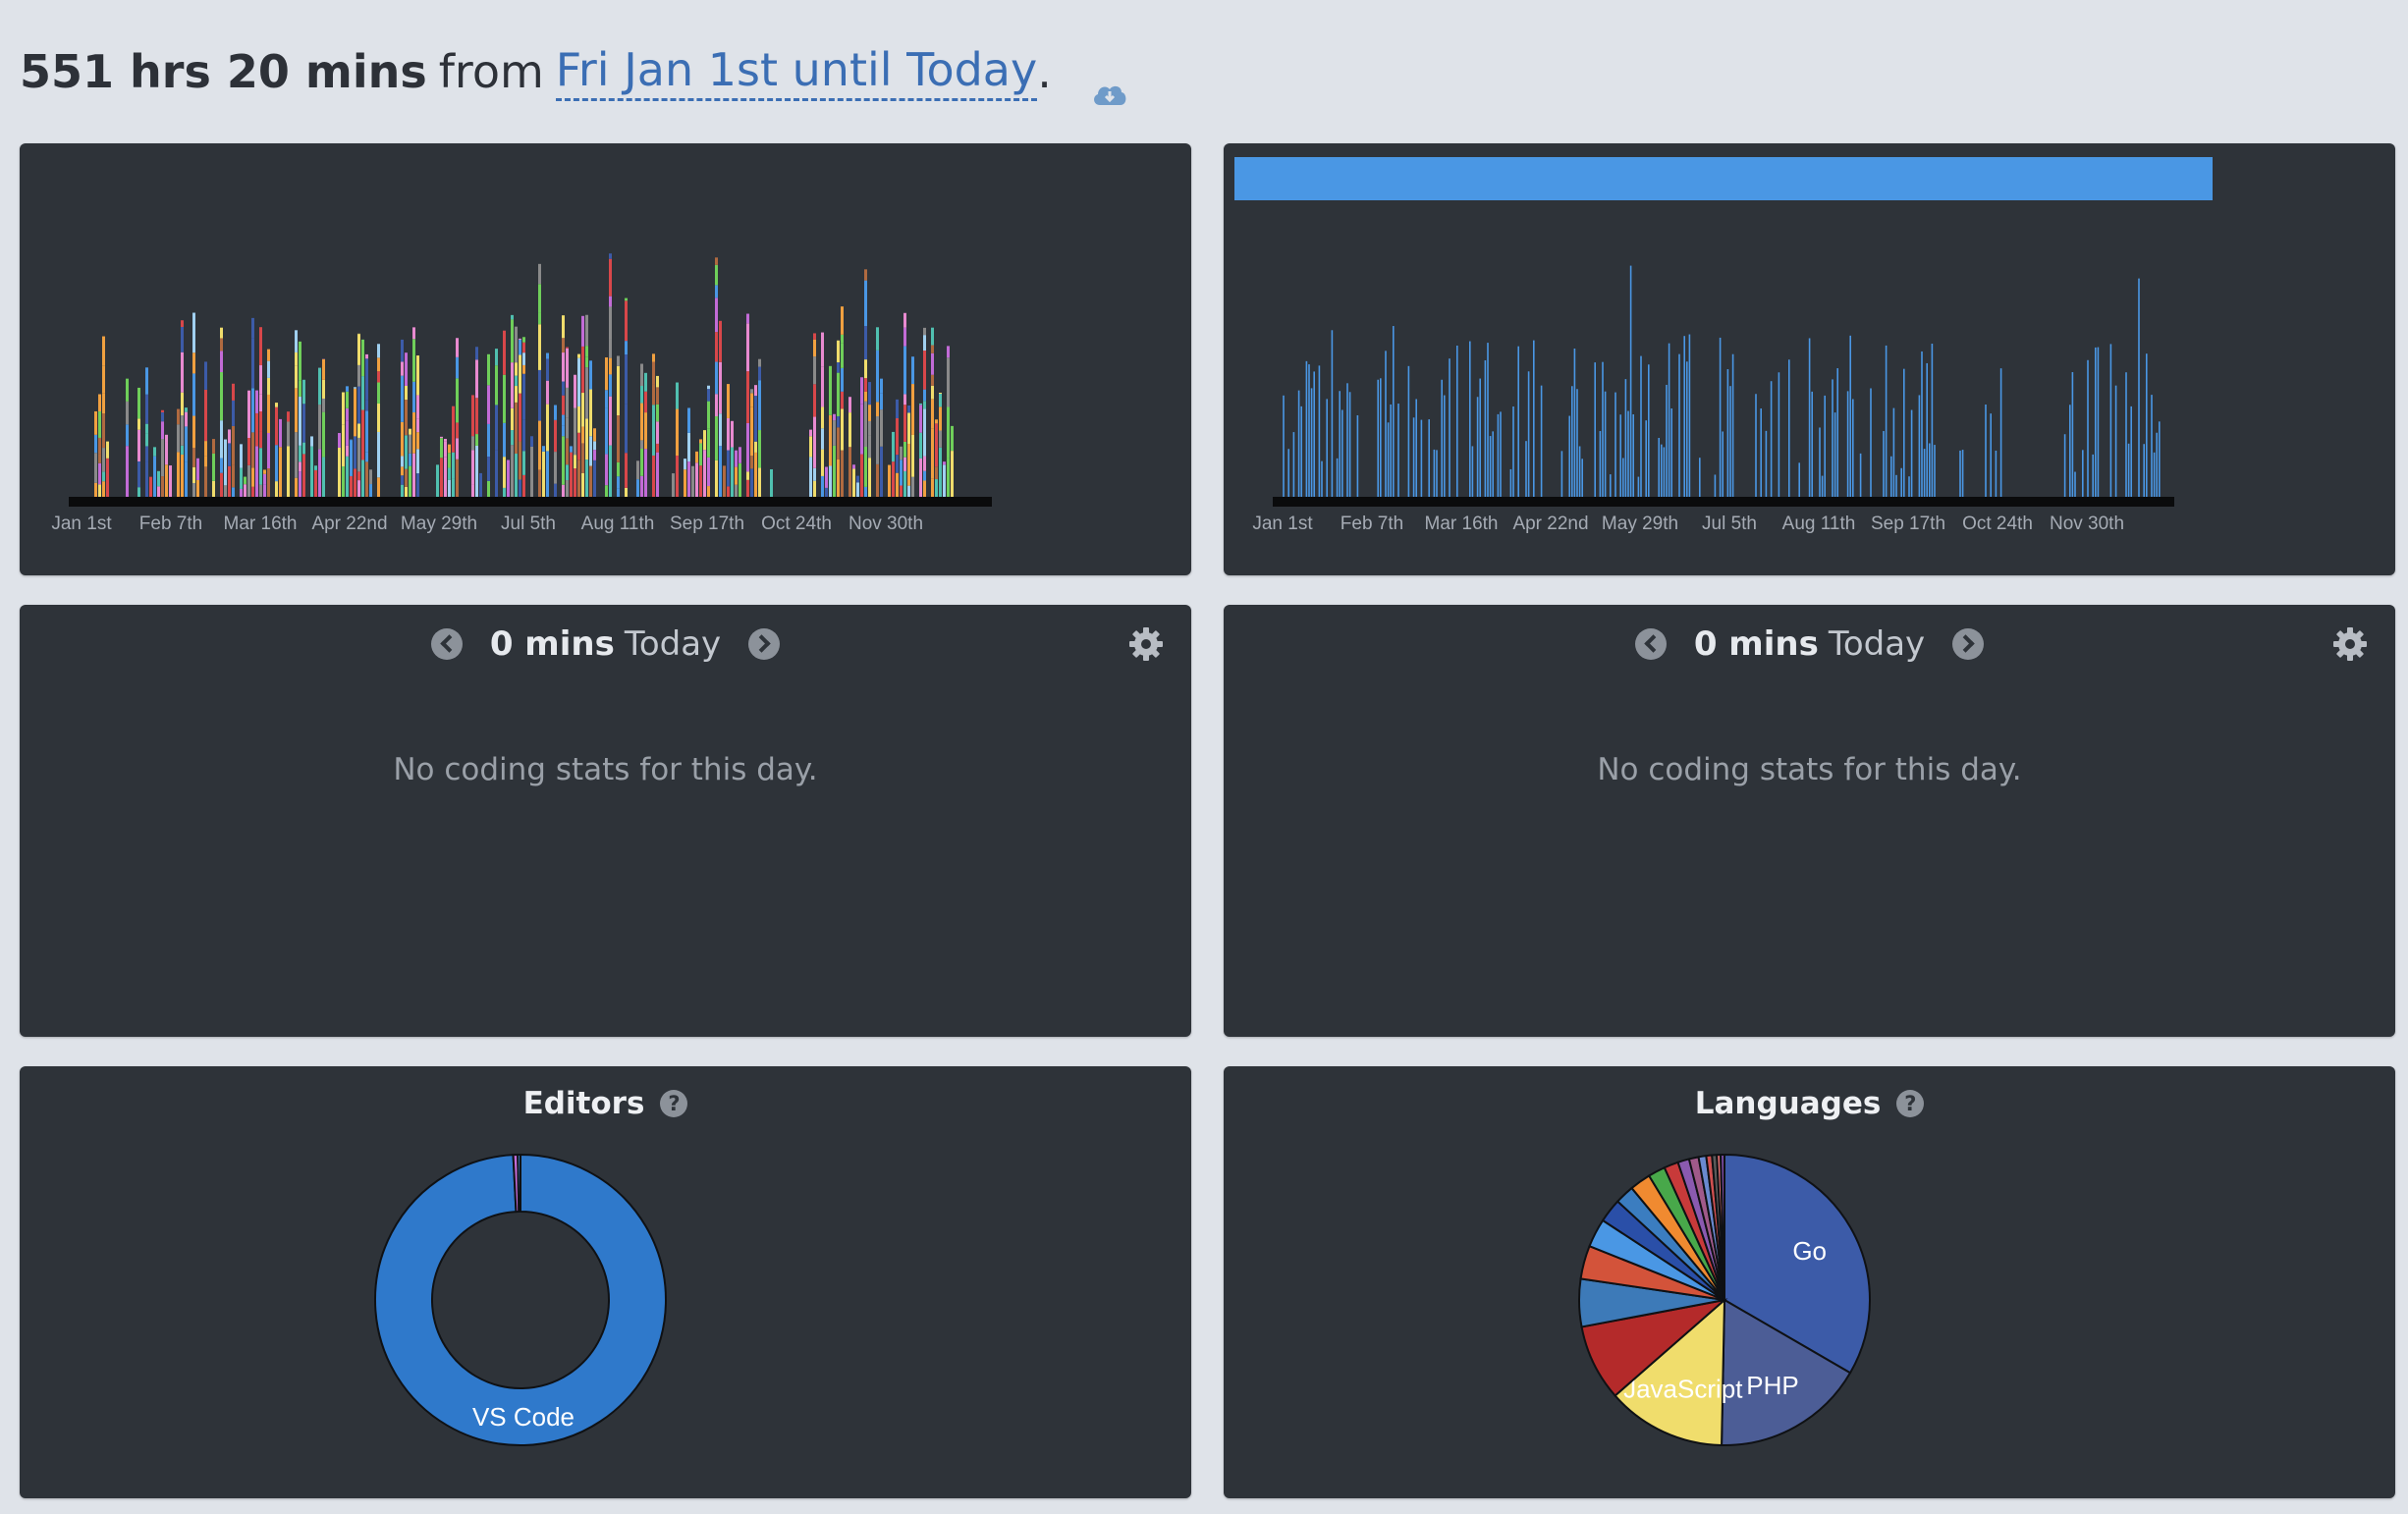 The image size is (2408, 1514). Describe the element at coordinates (1786, 1372) in the screenshot. I see `pie-slice-php` at that location.